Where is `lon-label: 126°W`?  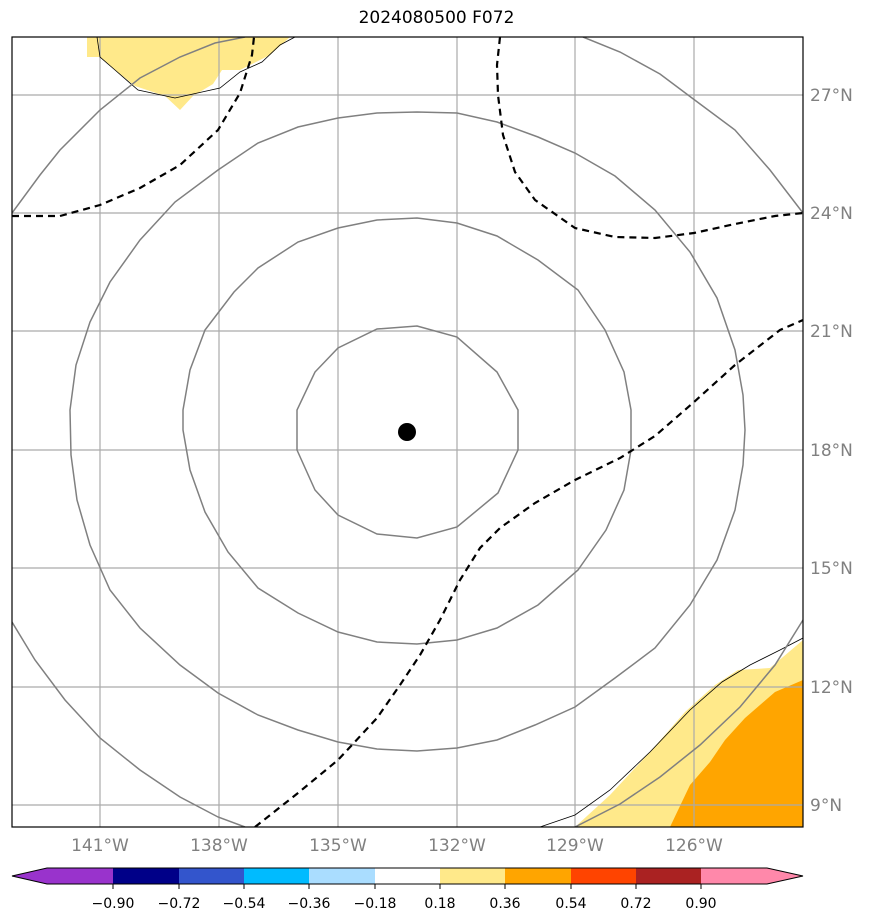
lon-label: 126°W is located at coordinates (694, 846).